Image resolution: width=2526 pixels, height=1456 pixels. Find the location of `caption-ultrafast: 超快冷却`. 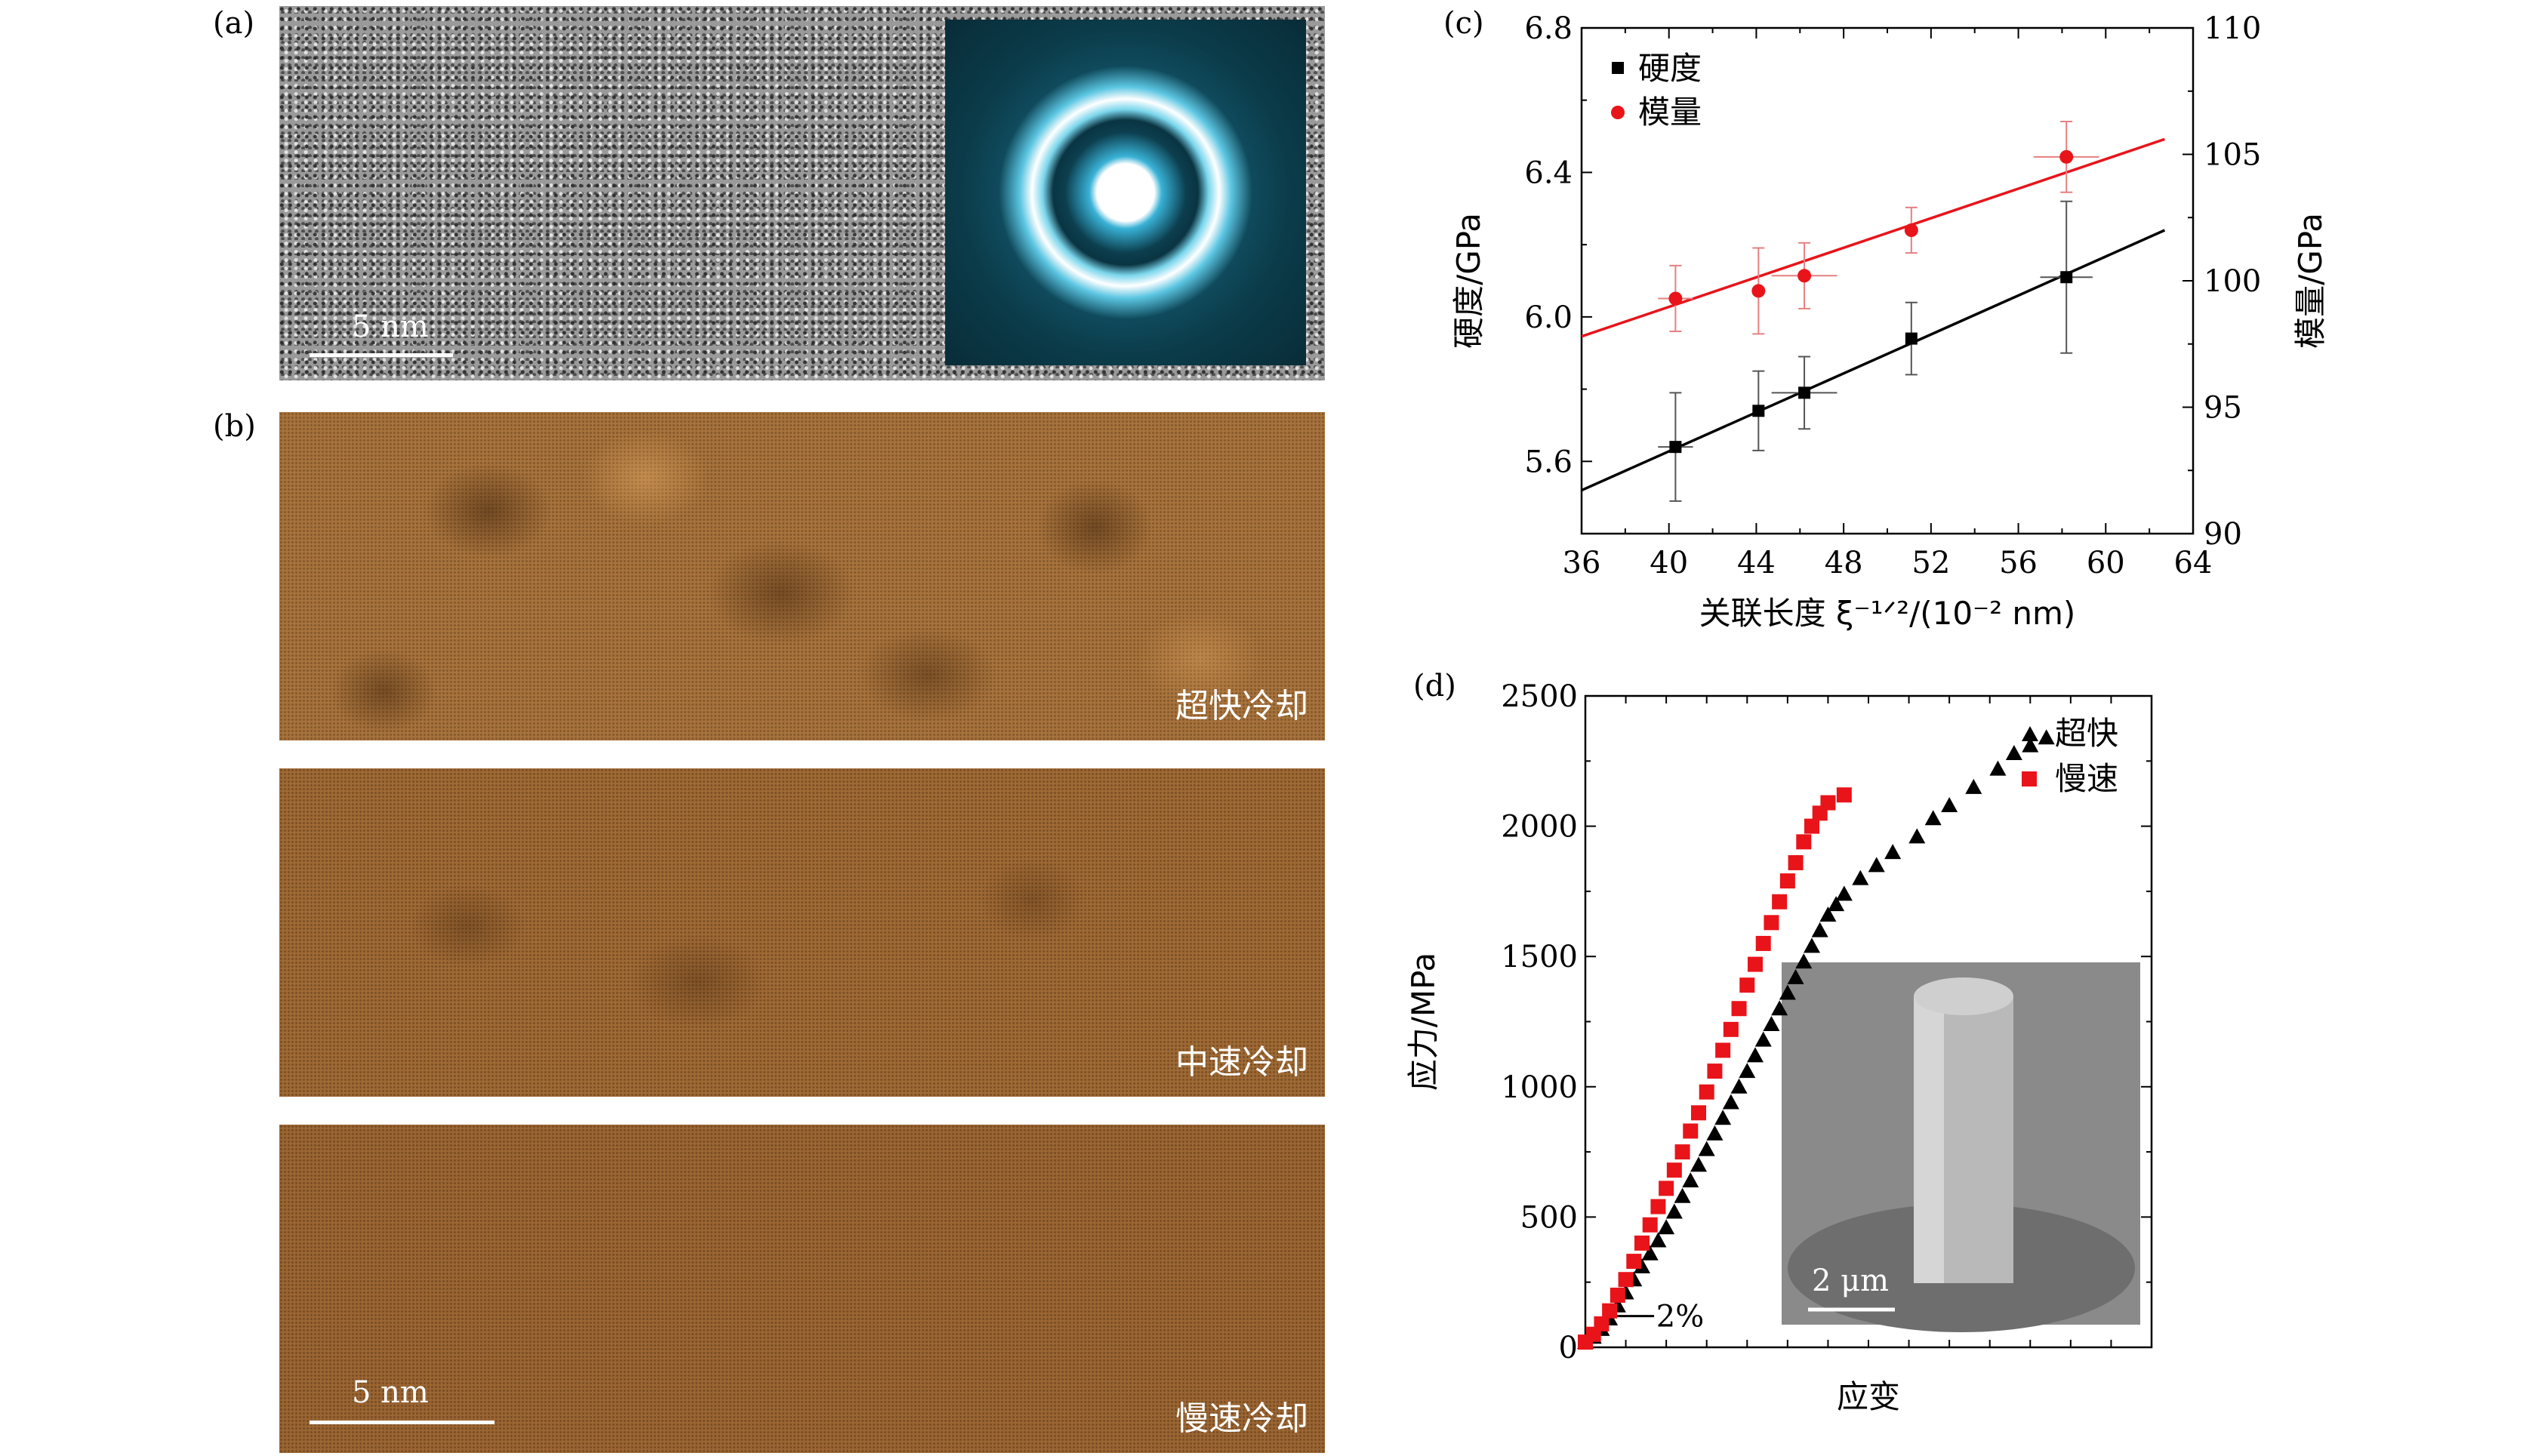

caption-ultrafast: 超快冷却 is located at coordinates (1241, 706).